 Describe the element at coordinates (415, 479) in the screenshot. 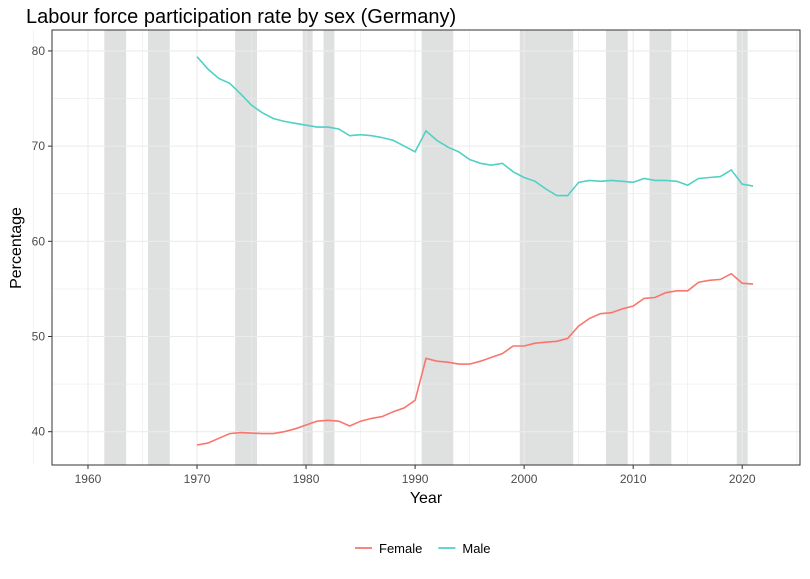

I see `x-tick-label: 1990` at that location.